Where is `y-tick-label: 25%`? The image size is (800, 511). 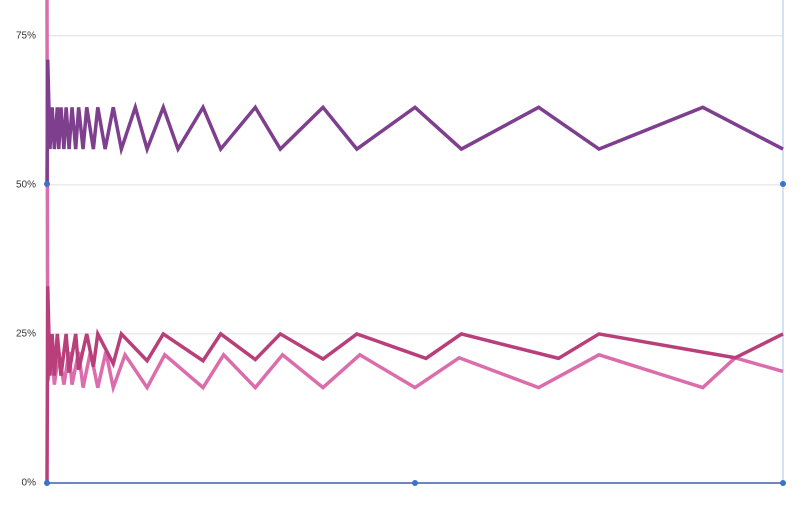 y-tick-label: 25% is located at coordinates (26, 334).